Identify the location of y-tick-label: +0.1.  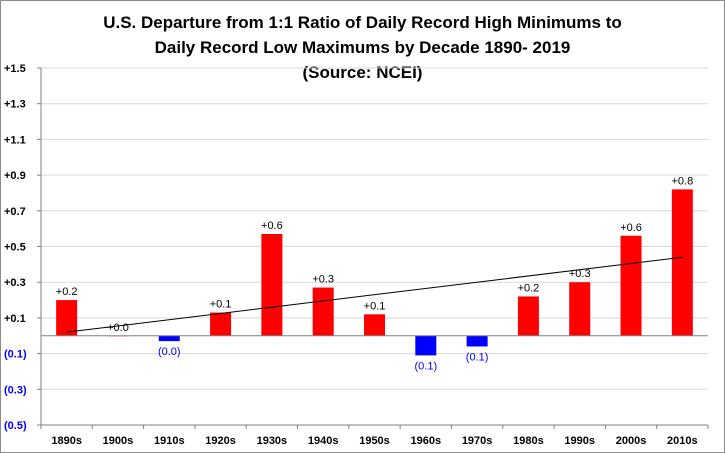
(15, 319).